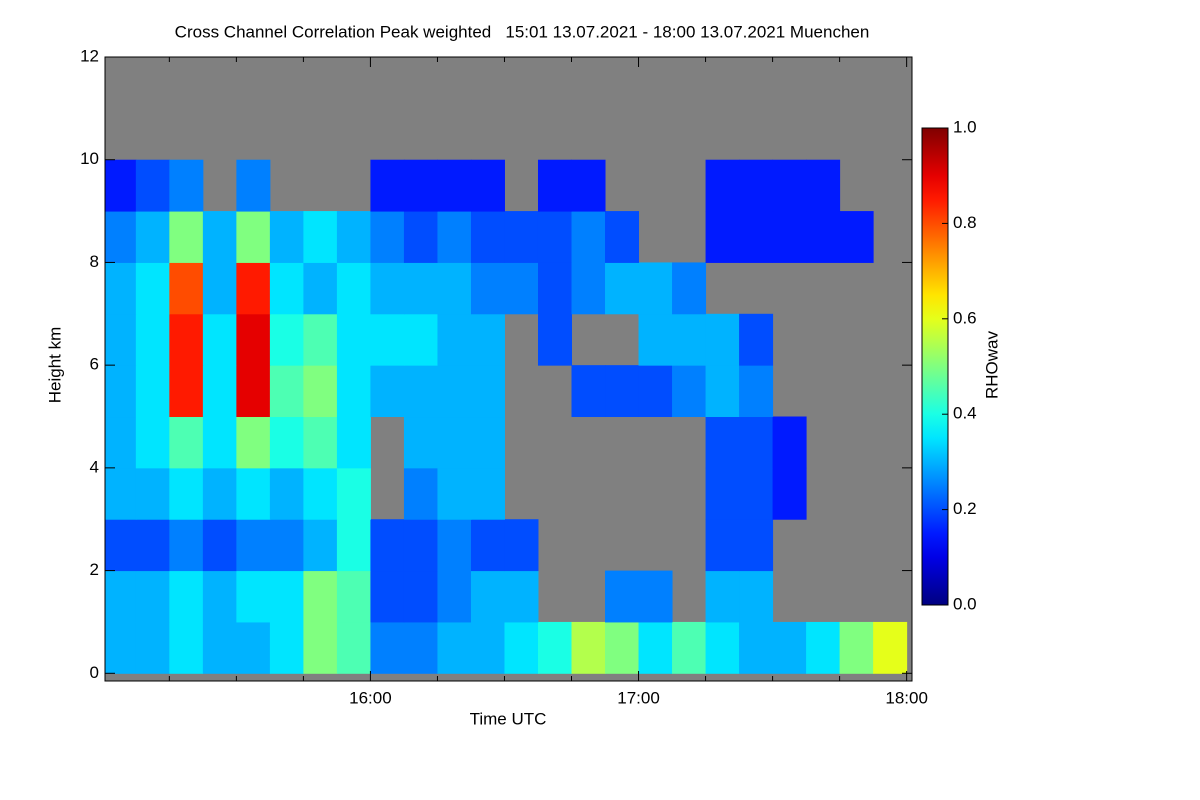 The image size is (1200, 800). What do you see at coordinates (935, 366) in the screenshot?
I see `colorbar` at bounding box center [935, 366].